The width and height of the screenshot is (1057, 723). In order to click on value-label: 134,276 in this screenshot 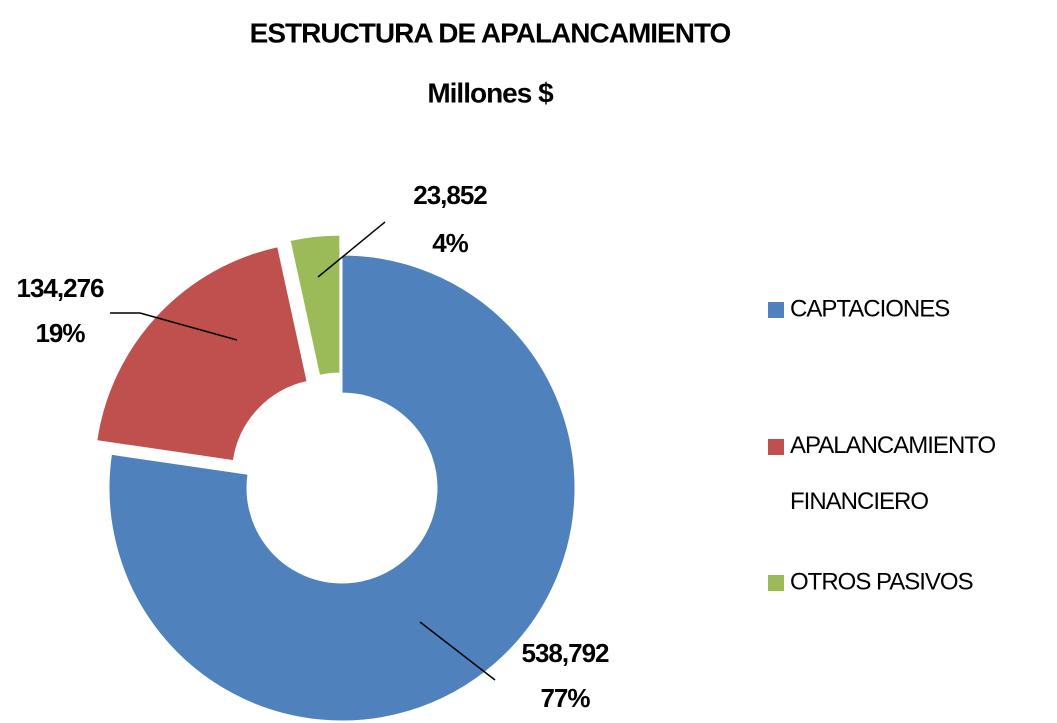, I will do `click(61, 288)`.